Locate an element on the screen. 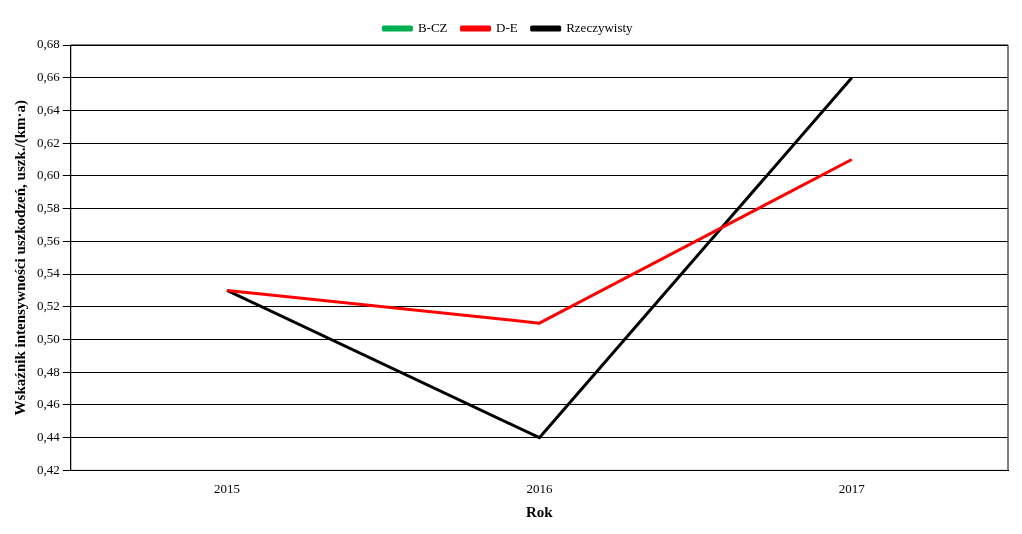 Image resolution: width=1022 pixels, height=534 pixels. y-tick-label: 0,50 is located at coordinates (48, 338).